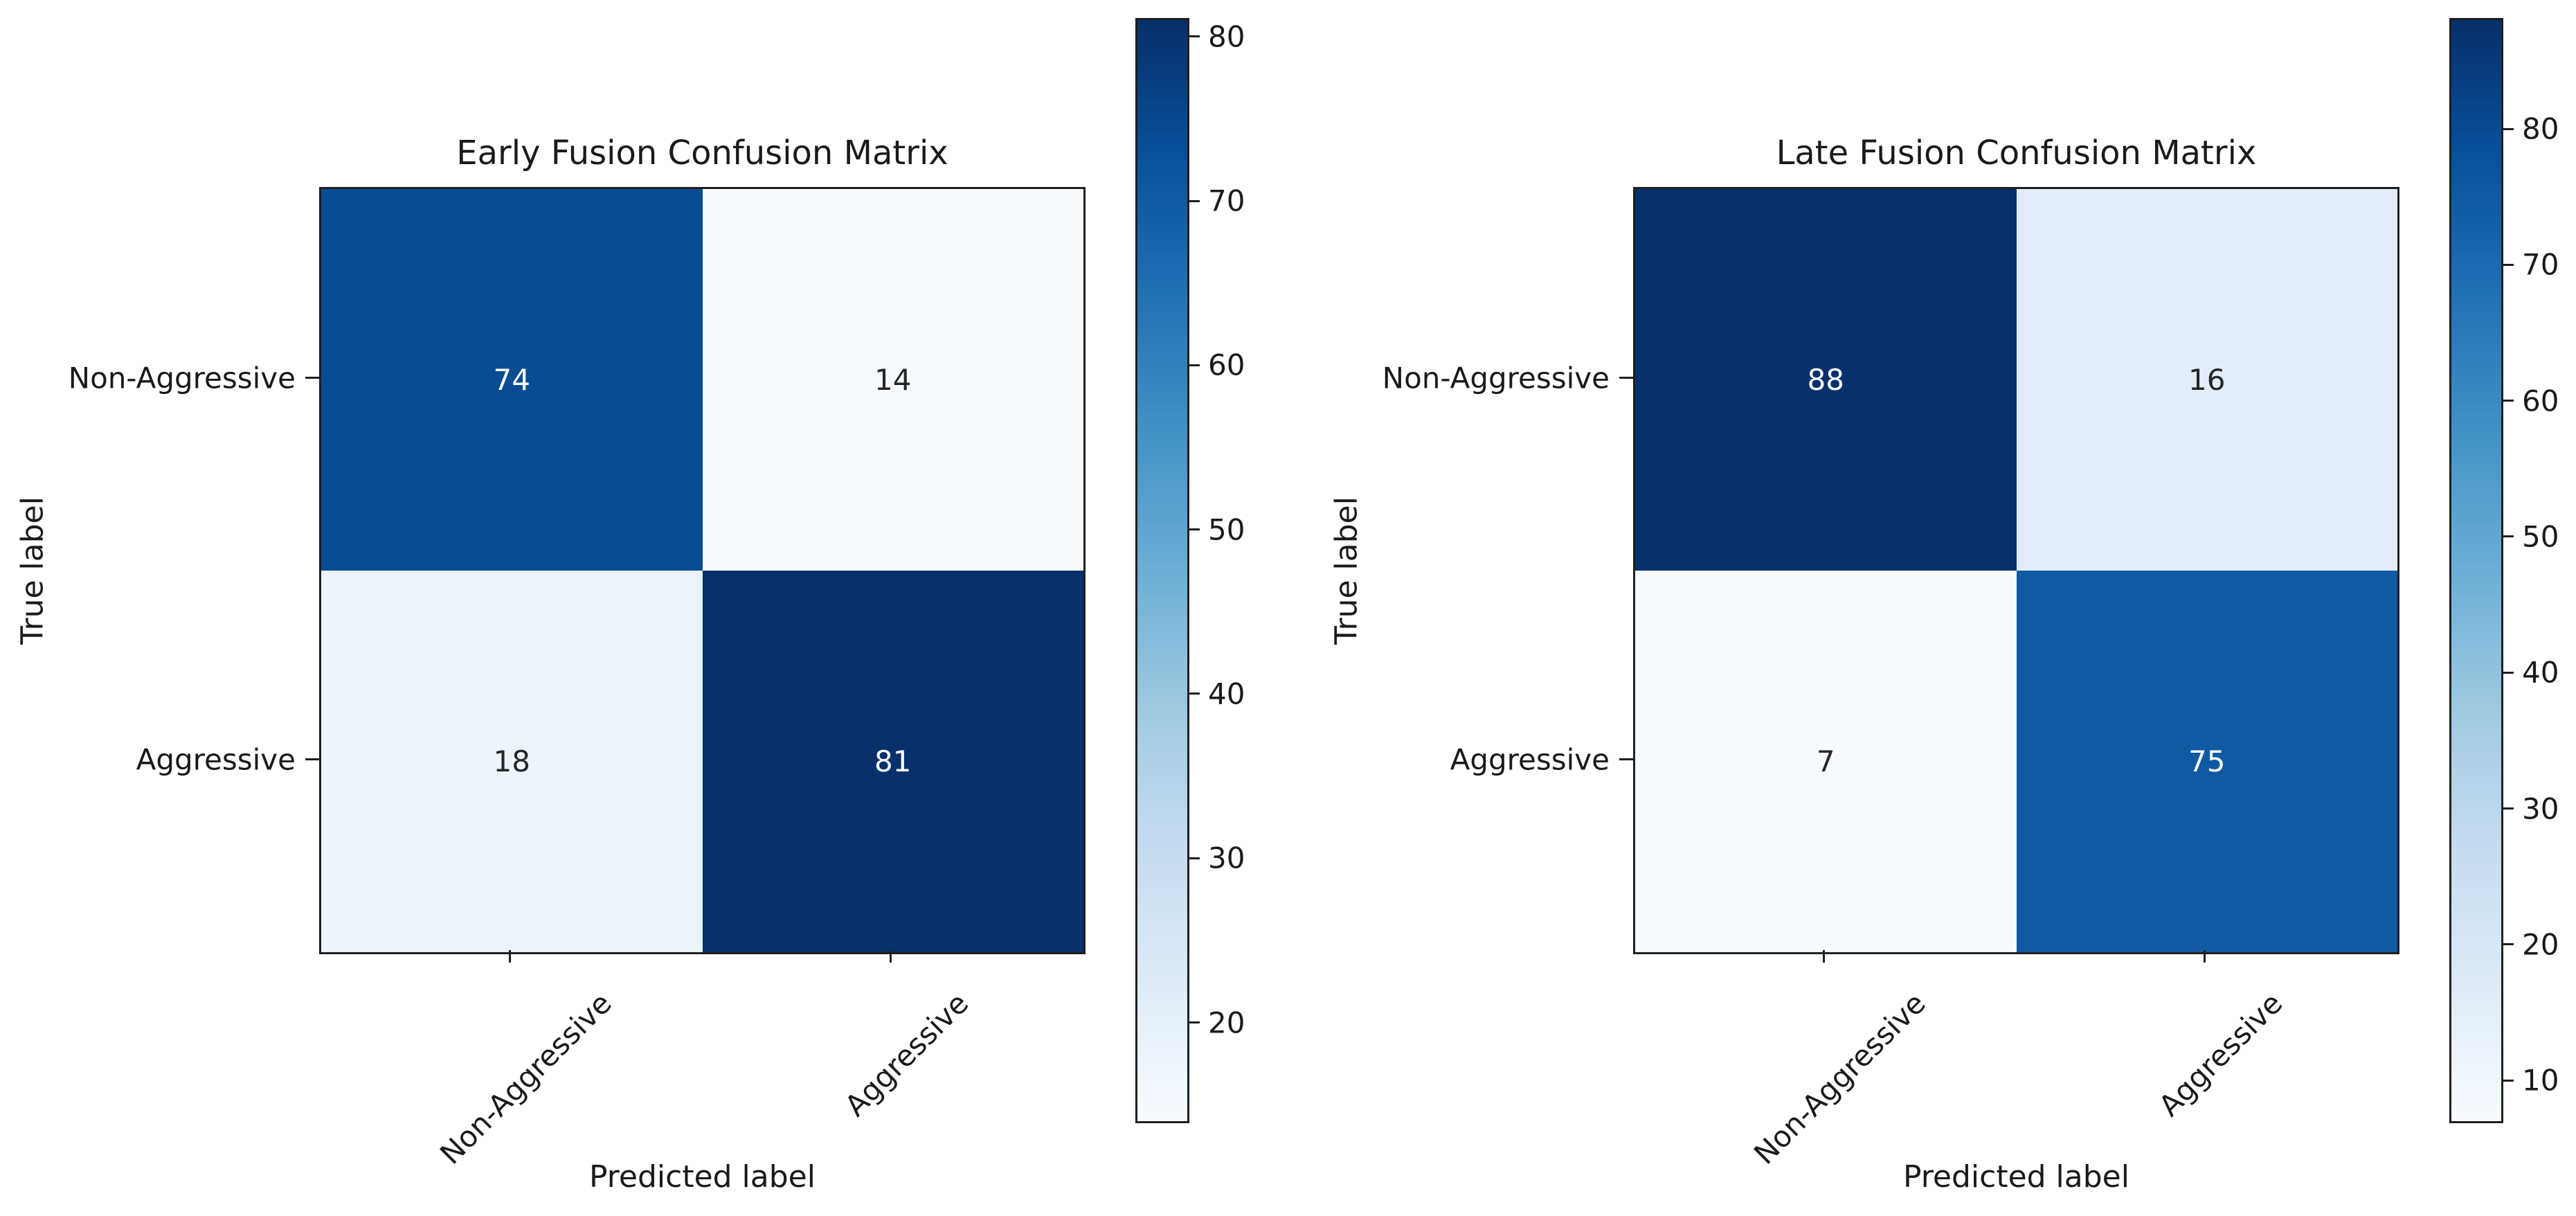 The width and height of the screenshot is (2576, 1216). I want to click on cell-value: 81, so click(893, 761).